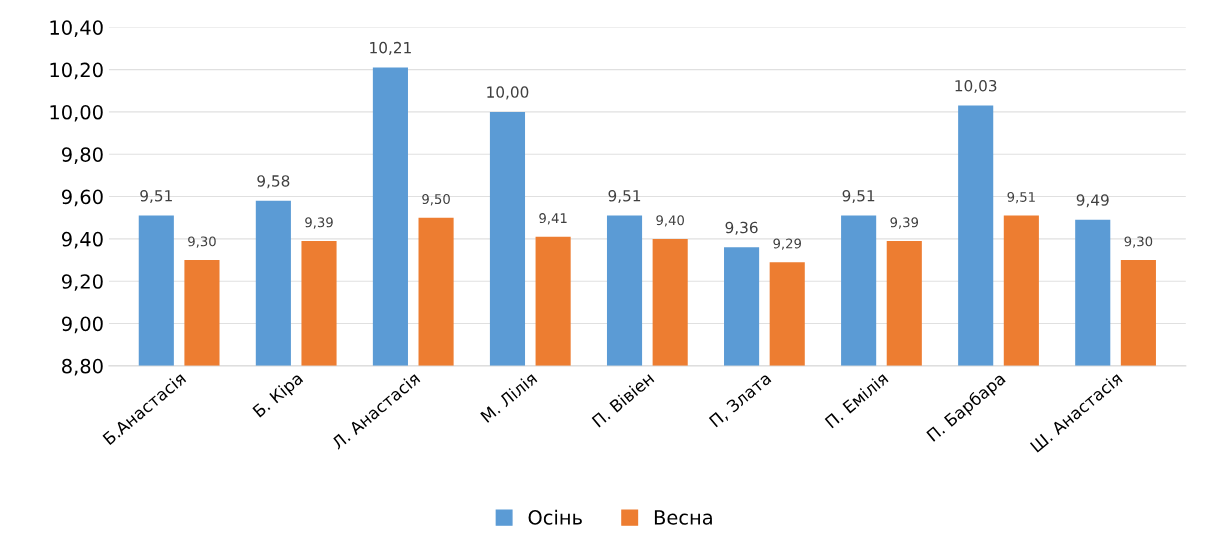 This screenshot has height=546, width=1210. I want to click on data-label: 9,58, so click(273, 182).